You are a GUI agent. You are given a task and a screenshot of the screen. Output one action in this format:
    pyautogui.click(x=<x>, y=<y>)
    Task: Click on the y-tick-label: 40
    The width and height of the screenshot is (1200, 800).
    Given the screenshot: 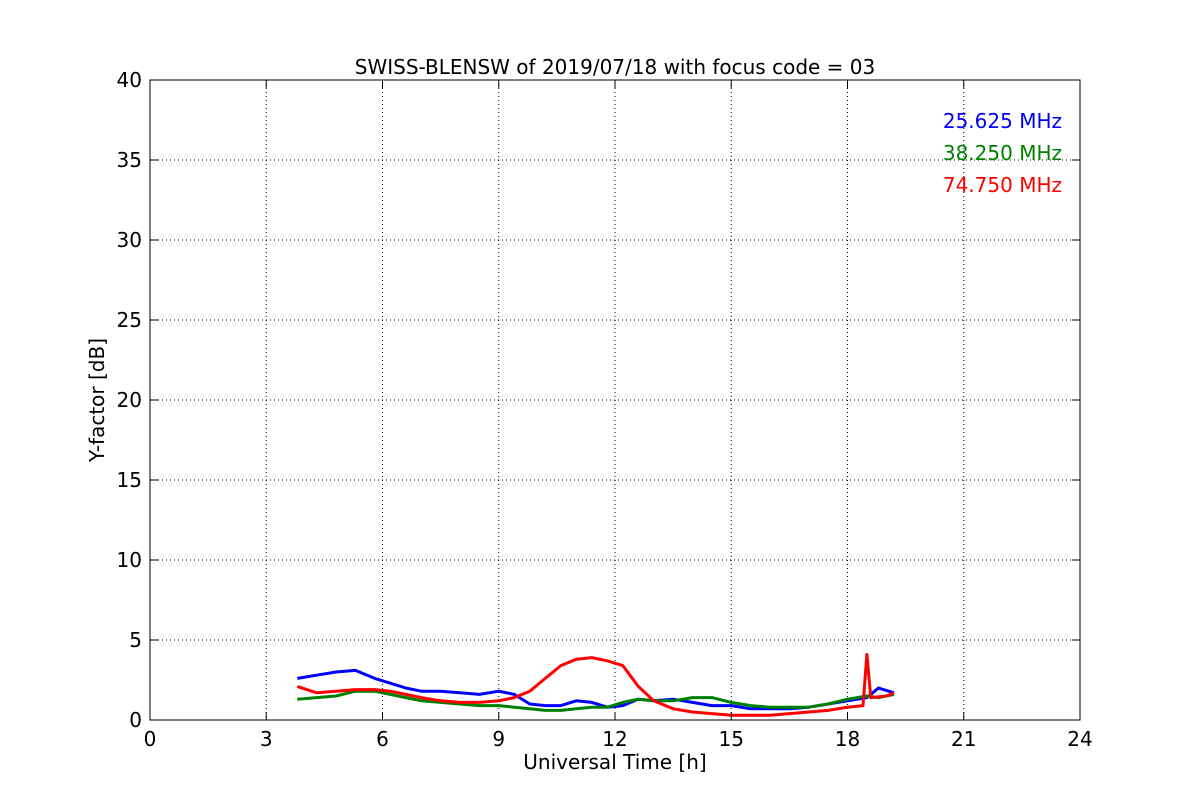 What is the action you would take?
    pyautogui.click(x=129, y=80)
    